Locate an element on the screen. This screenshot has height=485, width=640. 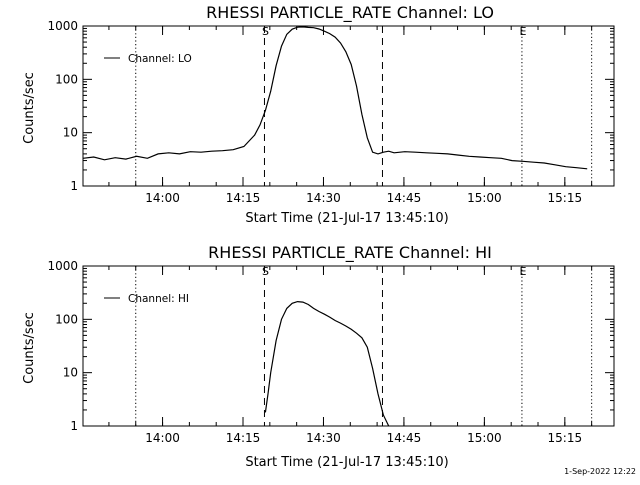
y-tick-label-lo: 10 is located at coordinates (70, 133).